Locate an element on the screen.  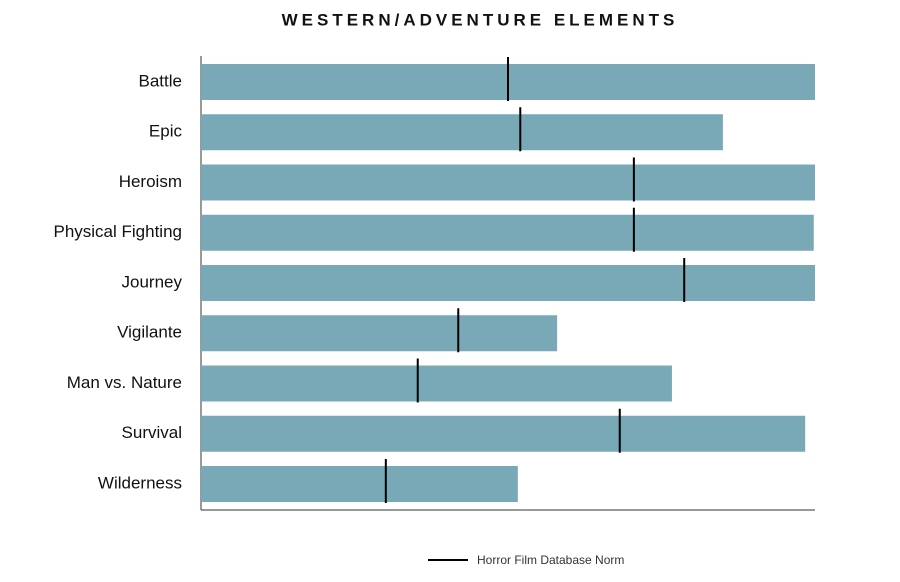
chart-title: WESTERN/ADVENTURE ELEMENTS is located at coordinates (480, 19).